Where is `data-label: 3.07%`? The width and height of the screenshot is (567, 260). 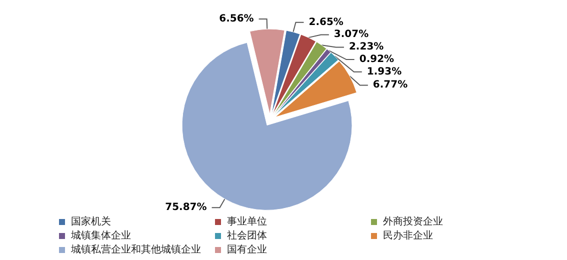 data-label: 3.07% is located at coordinates (351, 34).